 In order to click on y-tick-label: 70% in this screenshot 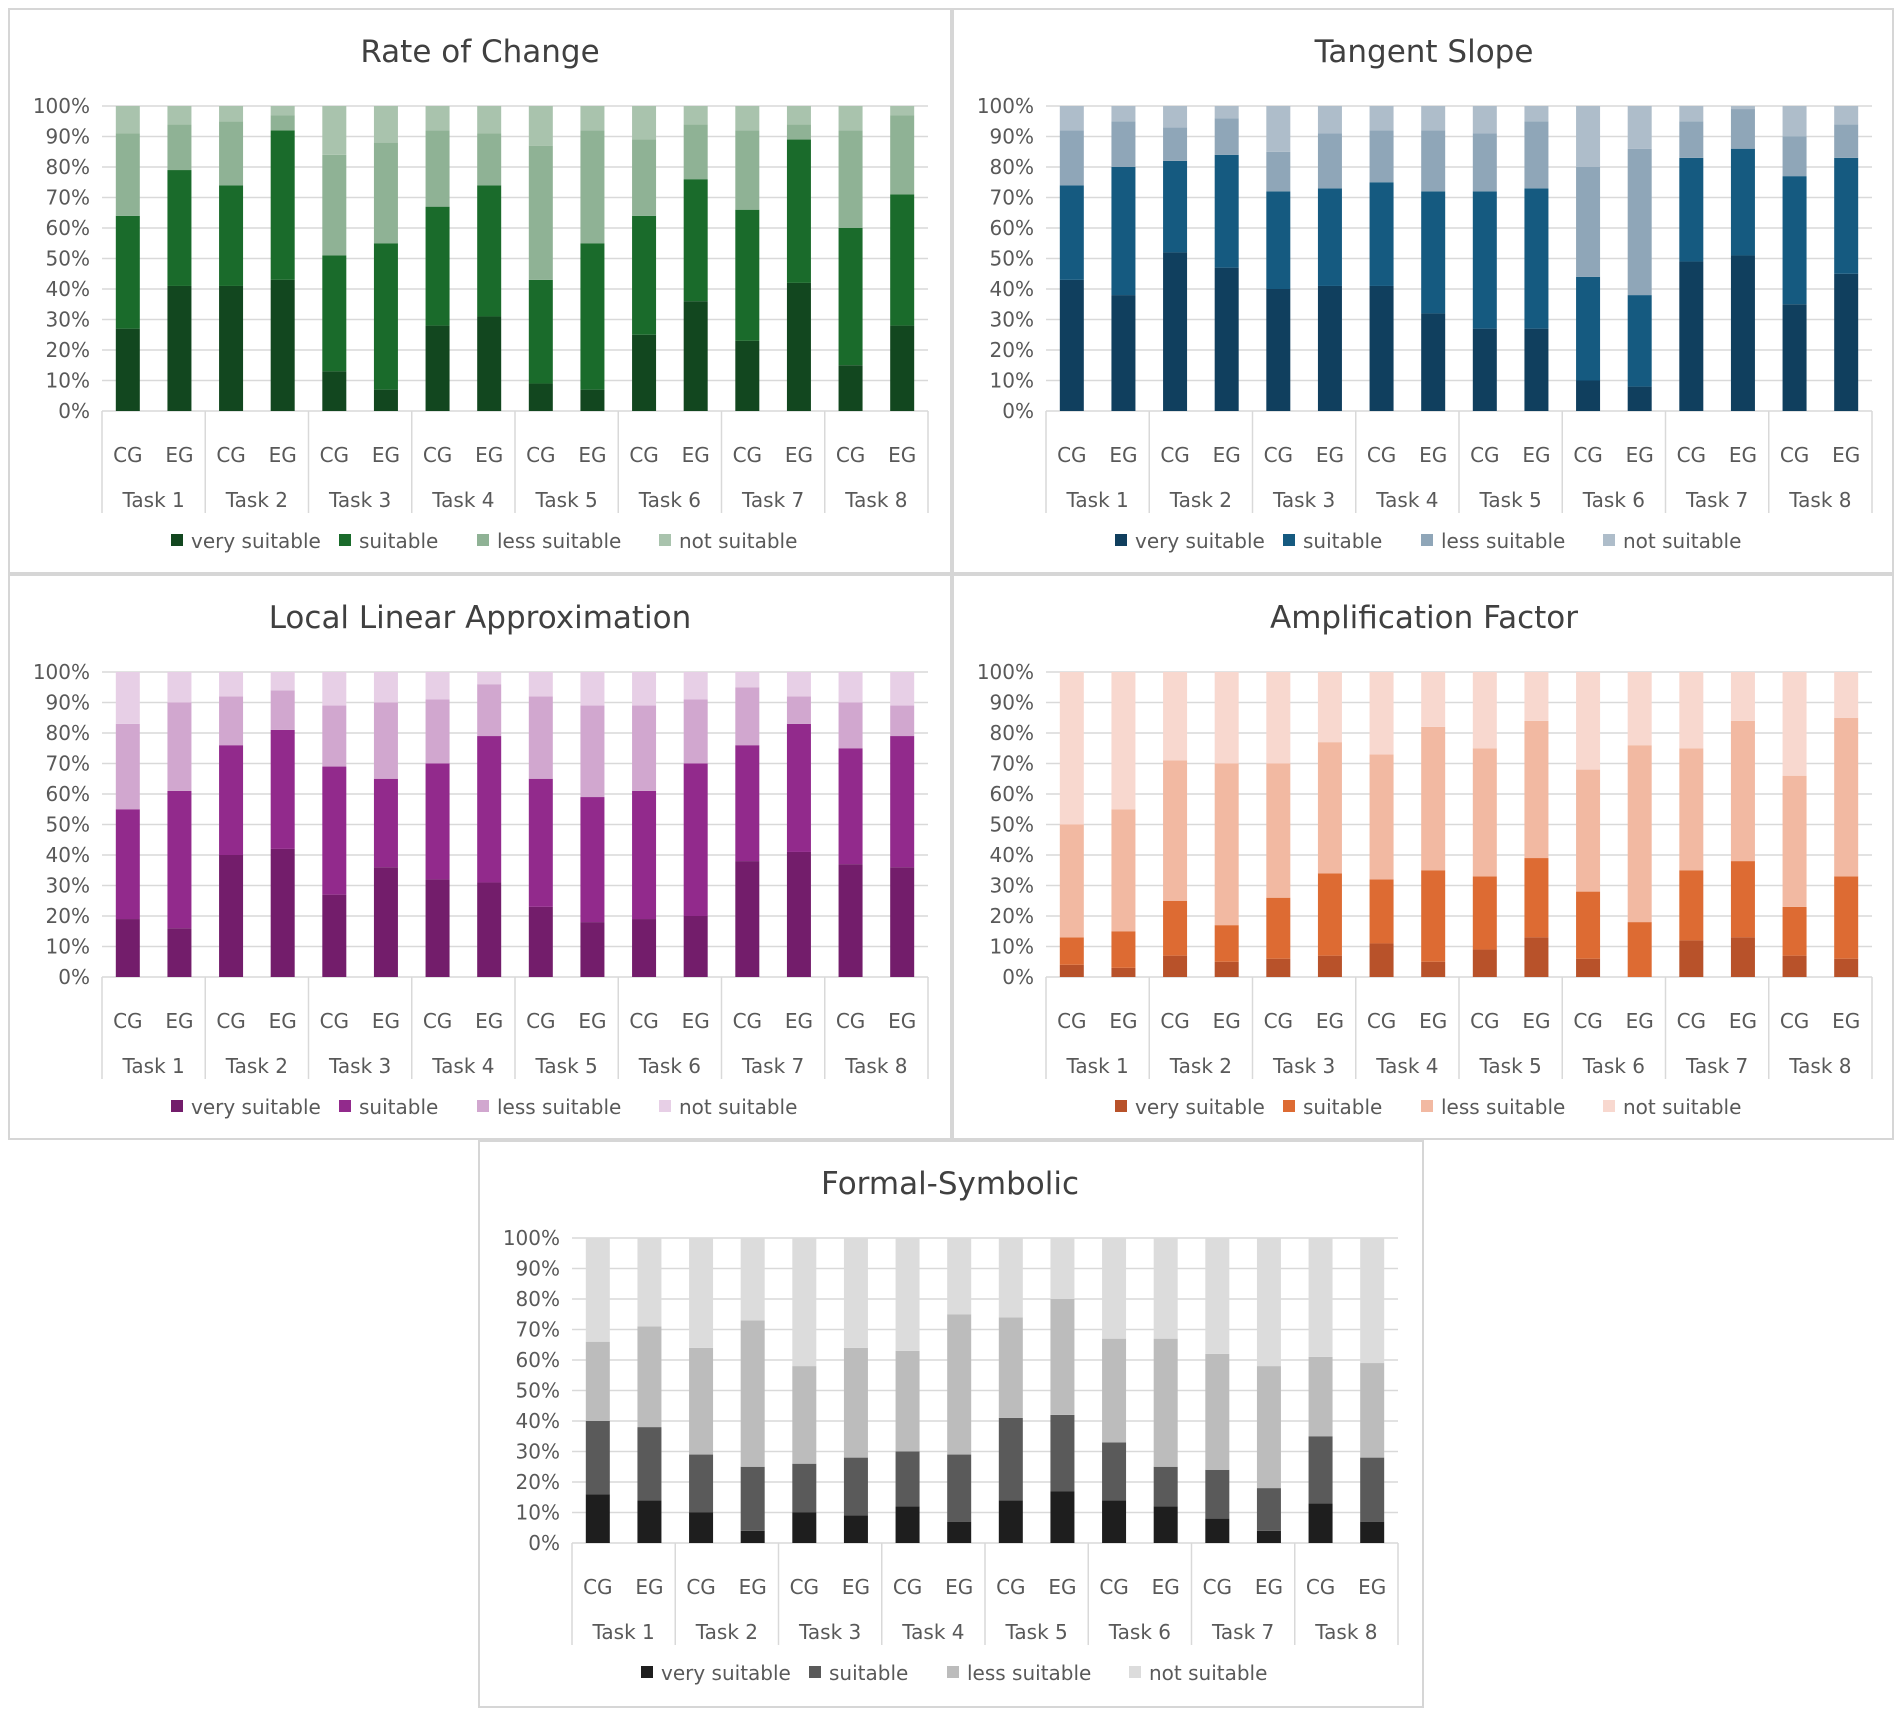, I will do `click(68, 764)`.